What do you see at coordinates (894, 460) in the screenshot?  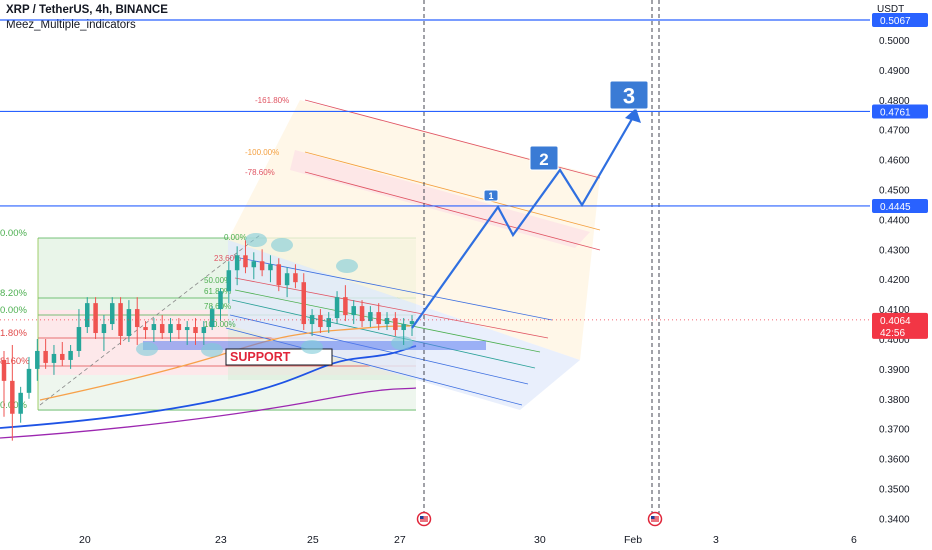 I see `y-tick-label: 0.3600` at bounding box center [894, 460].